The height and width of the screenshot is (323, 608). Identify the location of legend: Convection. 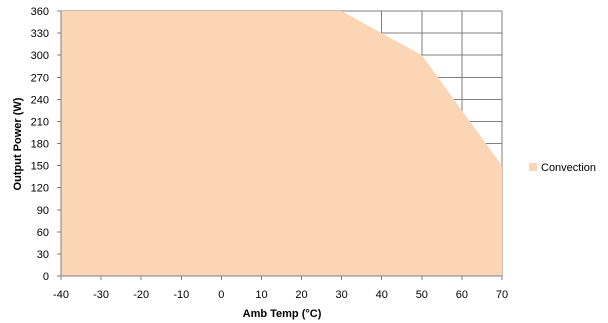
(562, 168).